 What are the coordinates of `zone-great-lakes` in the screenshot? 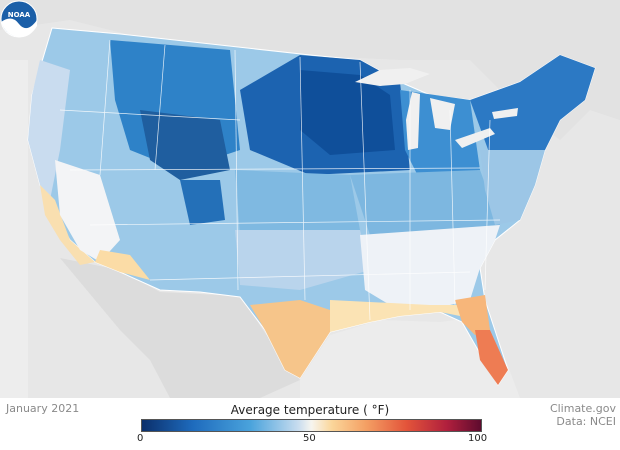 It's located at (440, 135).